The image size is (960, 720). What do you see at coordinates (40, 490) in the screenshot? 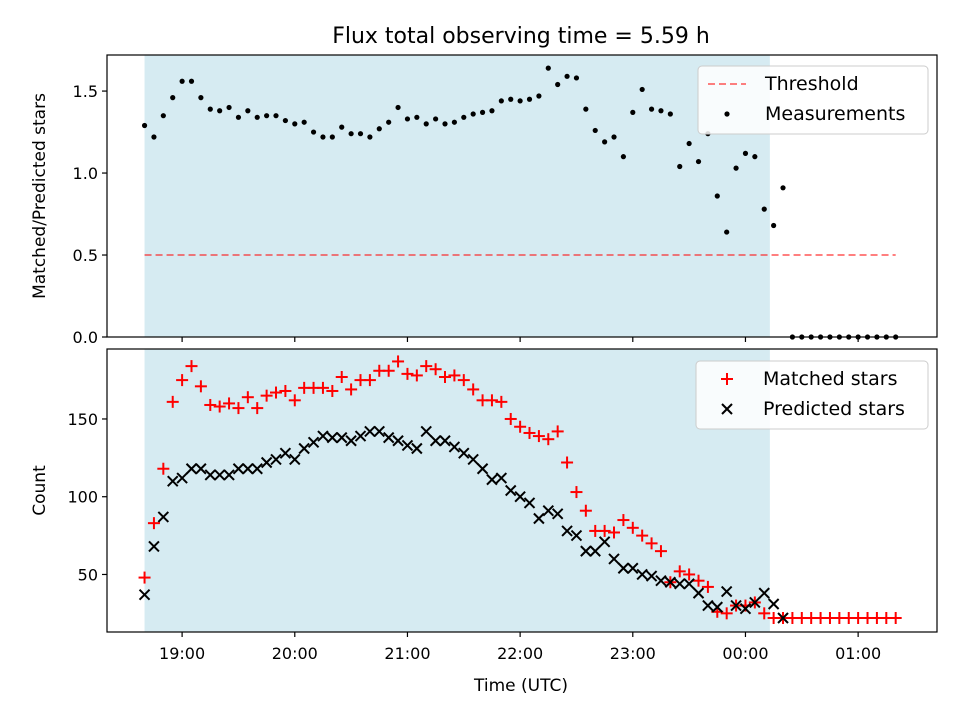
I see `y-axis-label-bottom: Count` at bounding box center [40, 490].